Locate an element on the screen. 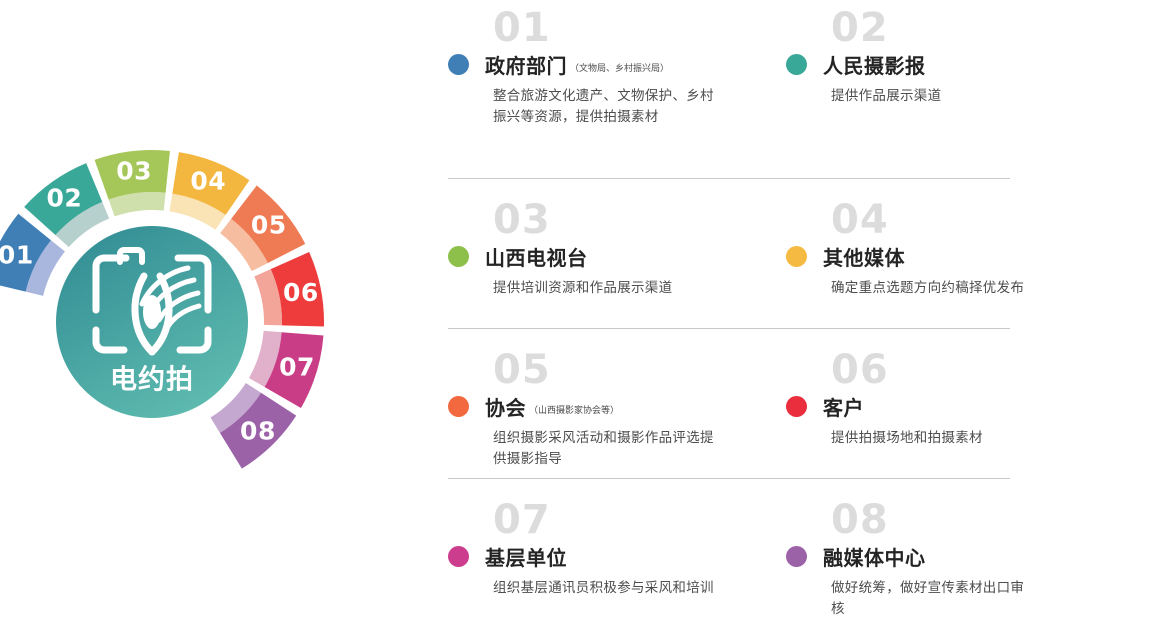  item-description: 组织摄影采风活动和摄影作品评选提供摄影指导 is located at coordinates (603, 448).